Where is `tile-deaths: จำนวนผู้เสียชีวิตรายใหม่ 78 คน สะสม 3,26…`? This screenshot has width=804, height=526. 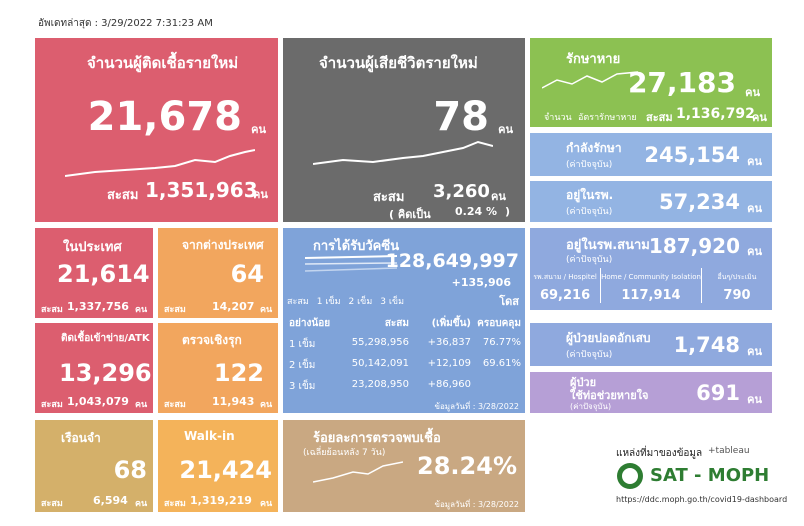
tile-deaths: จำนวนผู้เสียชีวิตรายใหม่ 78 คน สะสม 3,26… is located at coordinates (404, 130).